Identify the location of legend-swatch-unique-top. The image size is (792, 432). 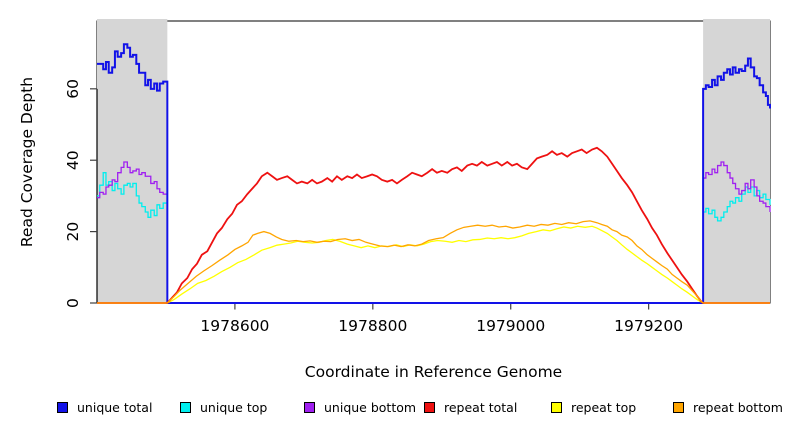
(185, 407).